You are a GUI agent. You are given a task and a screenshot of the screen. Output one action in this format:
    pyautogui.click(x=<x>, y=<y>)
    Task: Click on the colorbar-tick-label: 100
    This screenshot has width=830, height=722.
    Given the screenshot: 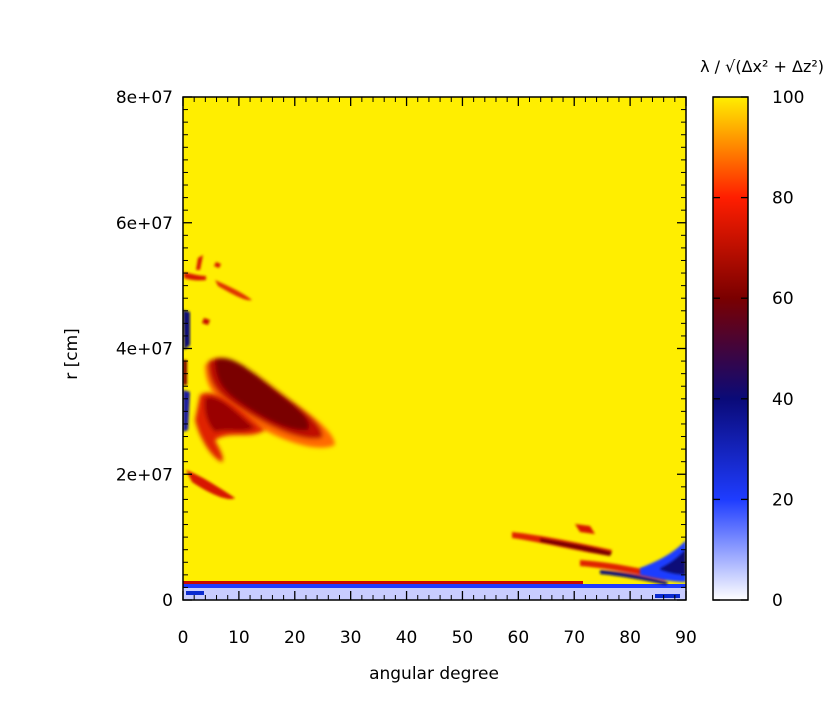 What is the action you would take?
    pyautogui.click(x=788, y=98)
    